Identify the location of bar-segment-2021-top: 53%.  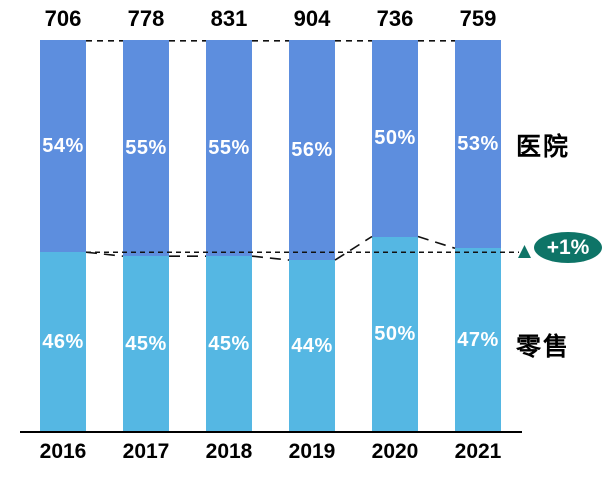
(478, 144).